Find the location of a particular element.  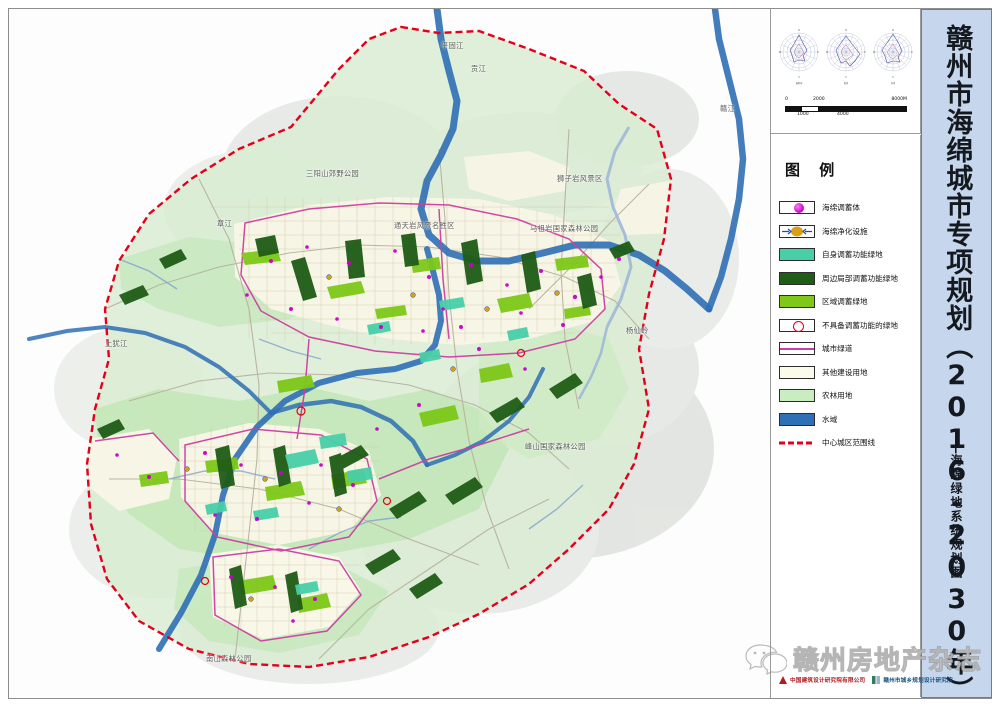

footer-institution-logos: 中国建筑设计研究院有限公司 赣州市城乡规划设计研究院 is located at coordinates (885, 680).